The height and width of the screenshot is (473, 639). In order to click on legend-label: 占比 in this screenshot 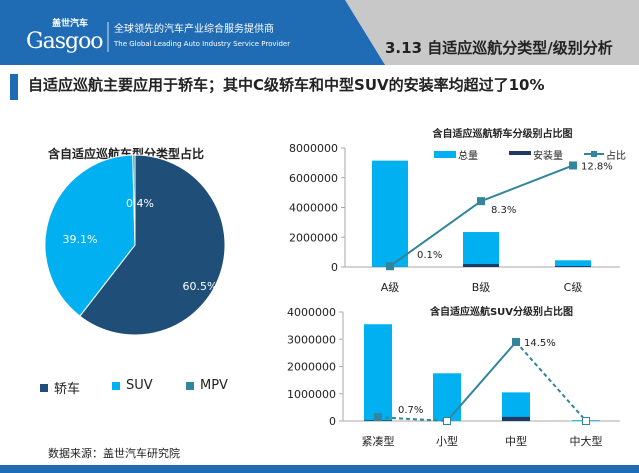, I will do `click(616, 155)`.